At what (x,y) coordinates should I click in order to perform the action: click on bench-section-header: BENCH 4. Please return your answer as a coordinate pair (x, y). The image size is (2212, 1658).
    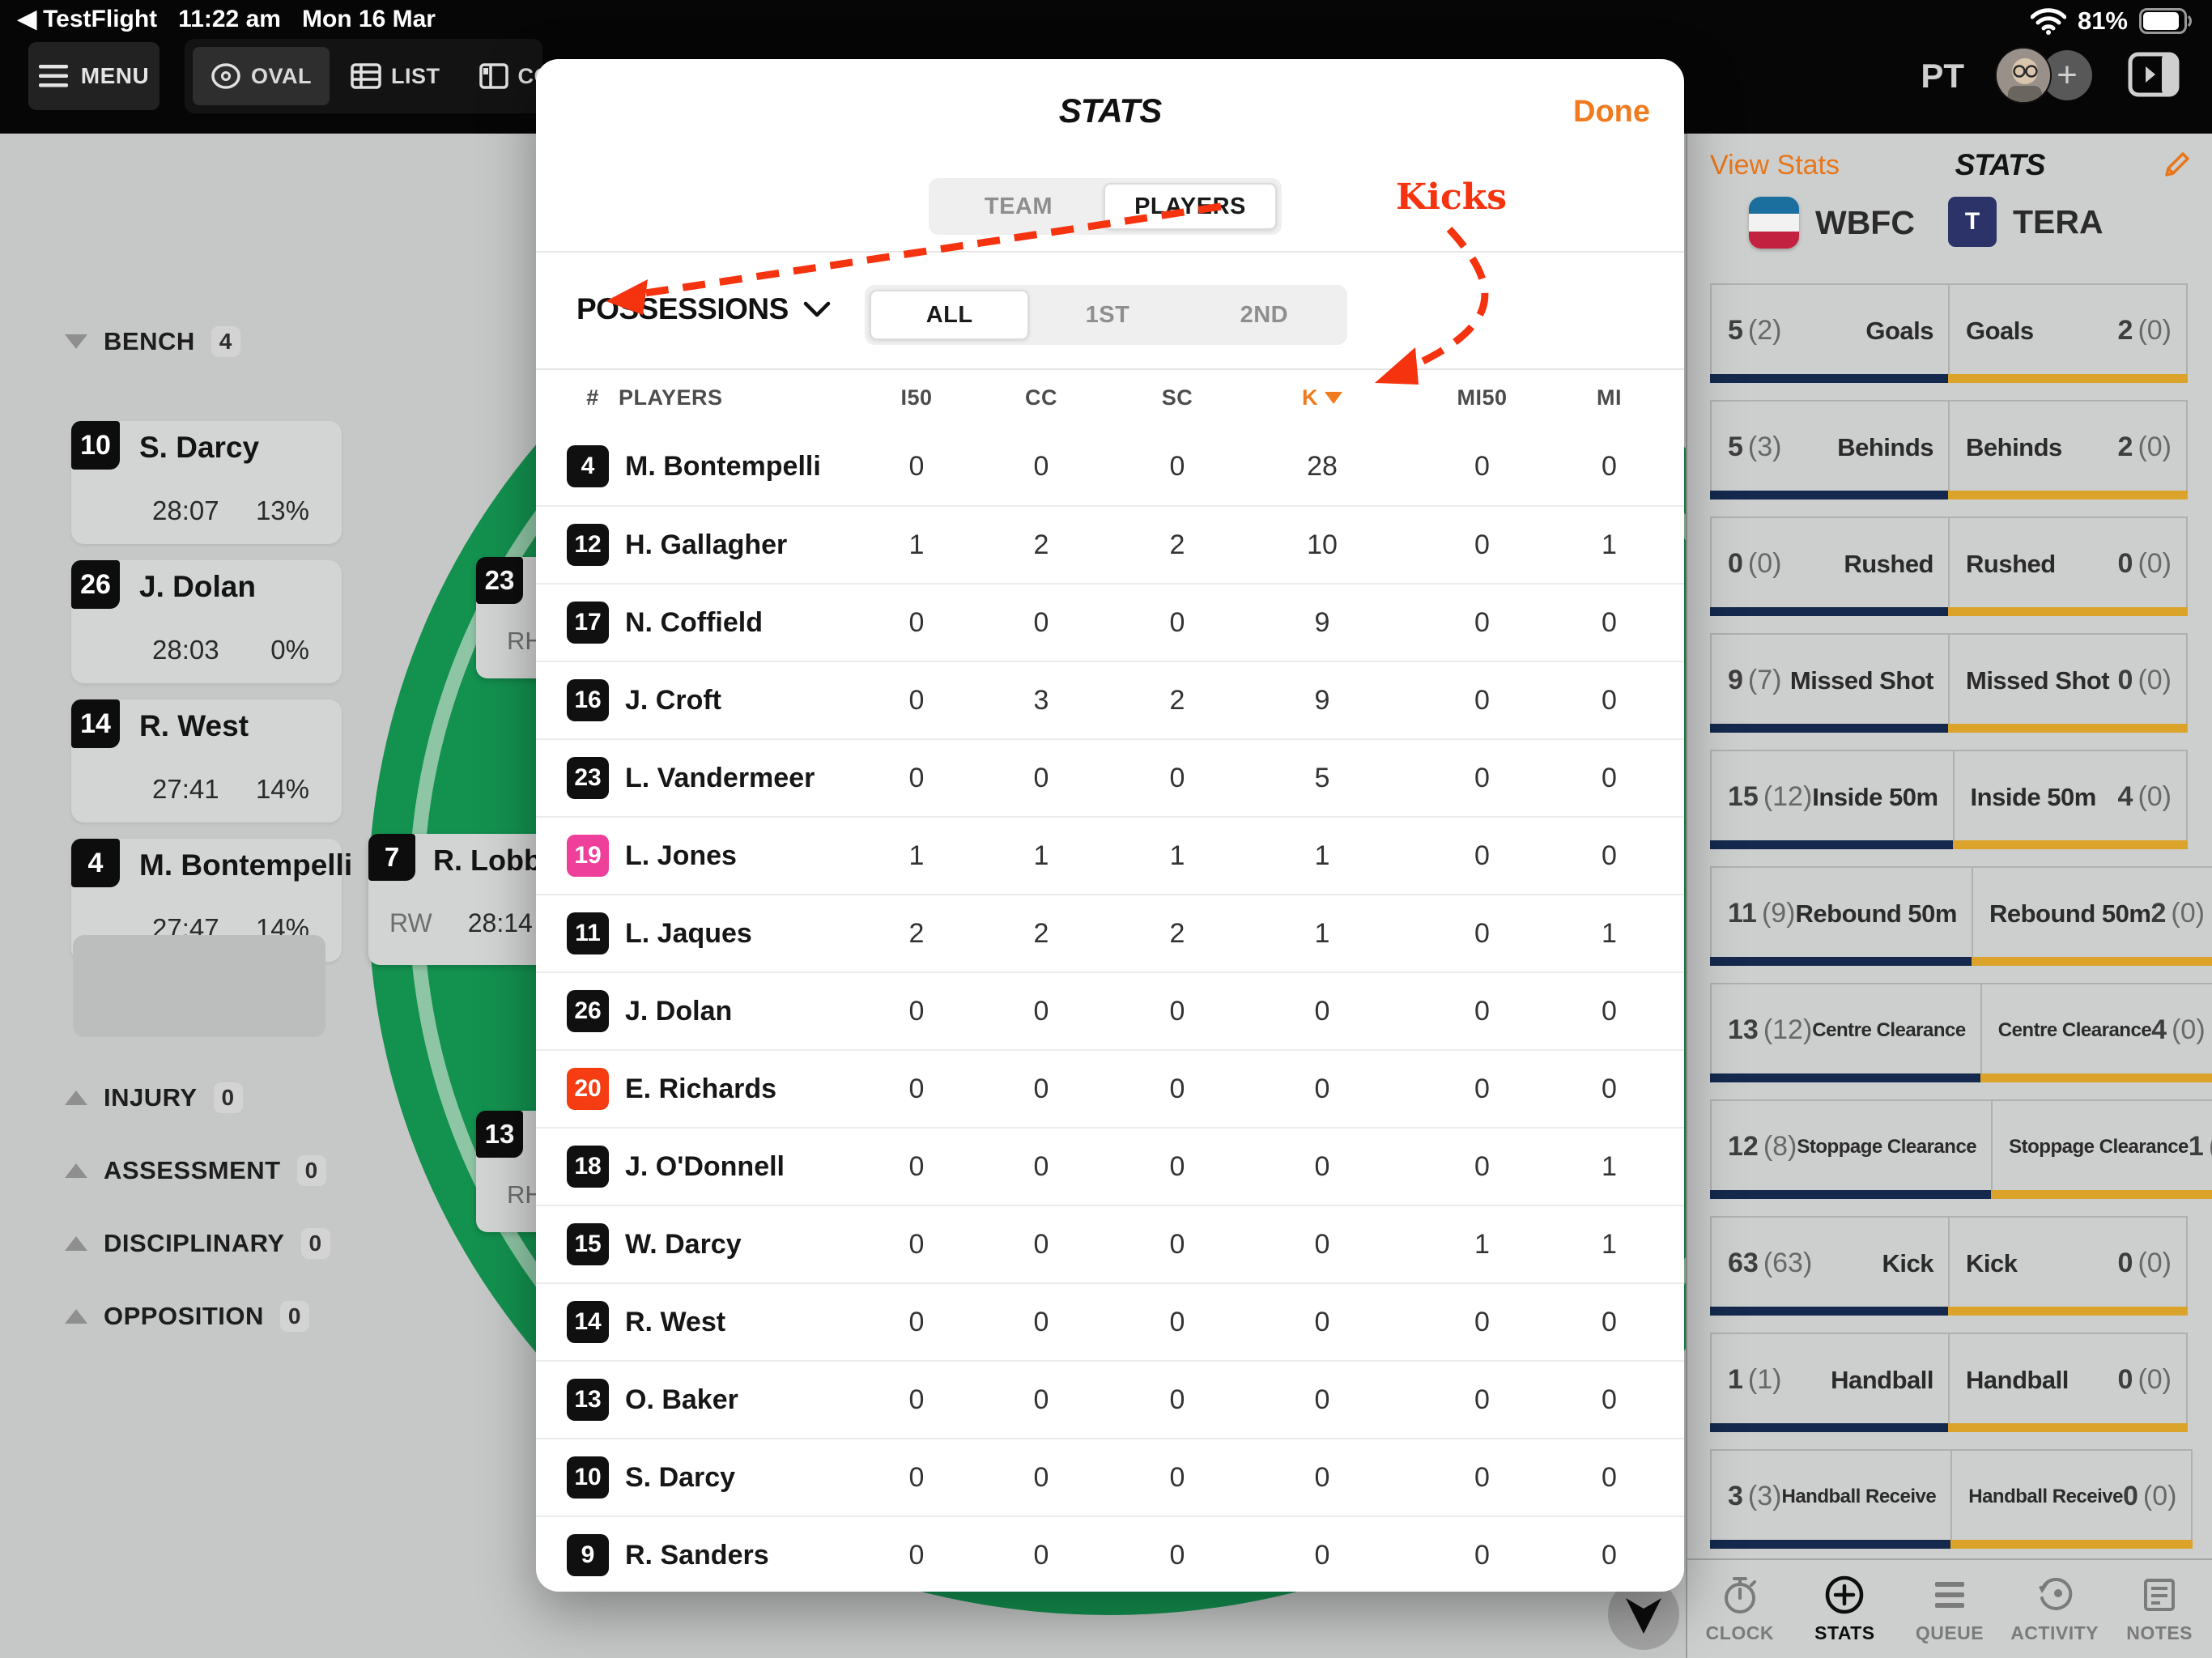
    Looking at the image, I should click on (120, 341).